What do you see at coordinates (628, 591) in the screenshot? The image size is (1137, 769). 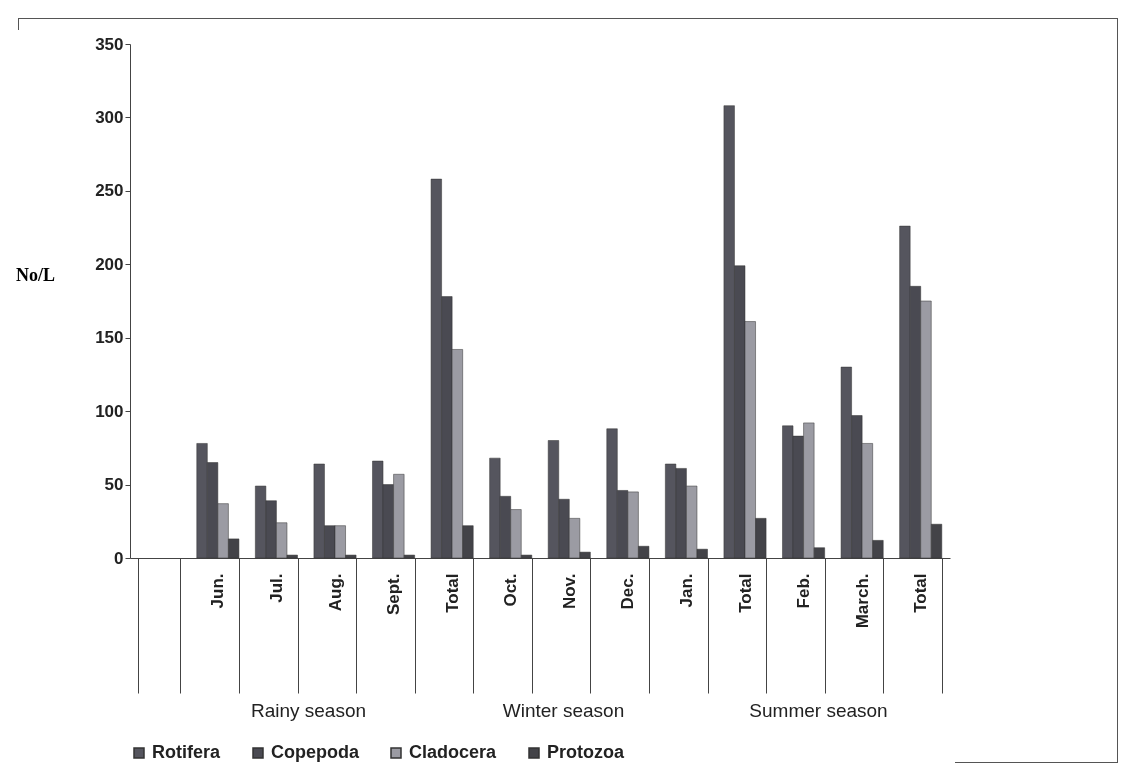 I see `x-tick-label: Dec.` at bounding box center [628, 591].